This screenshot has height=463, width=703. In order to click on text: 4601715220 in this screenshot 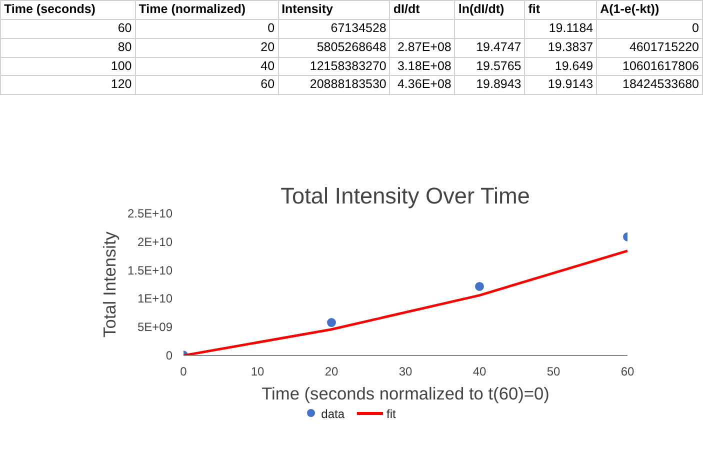, I will do `click(649, 48)`.